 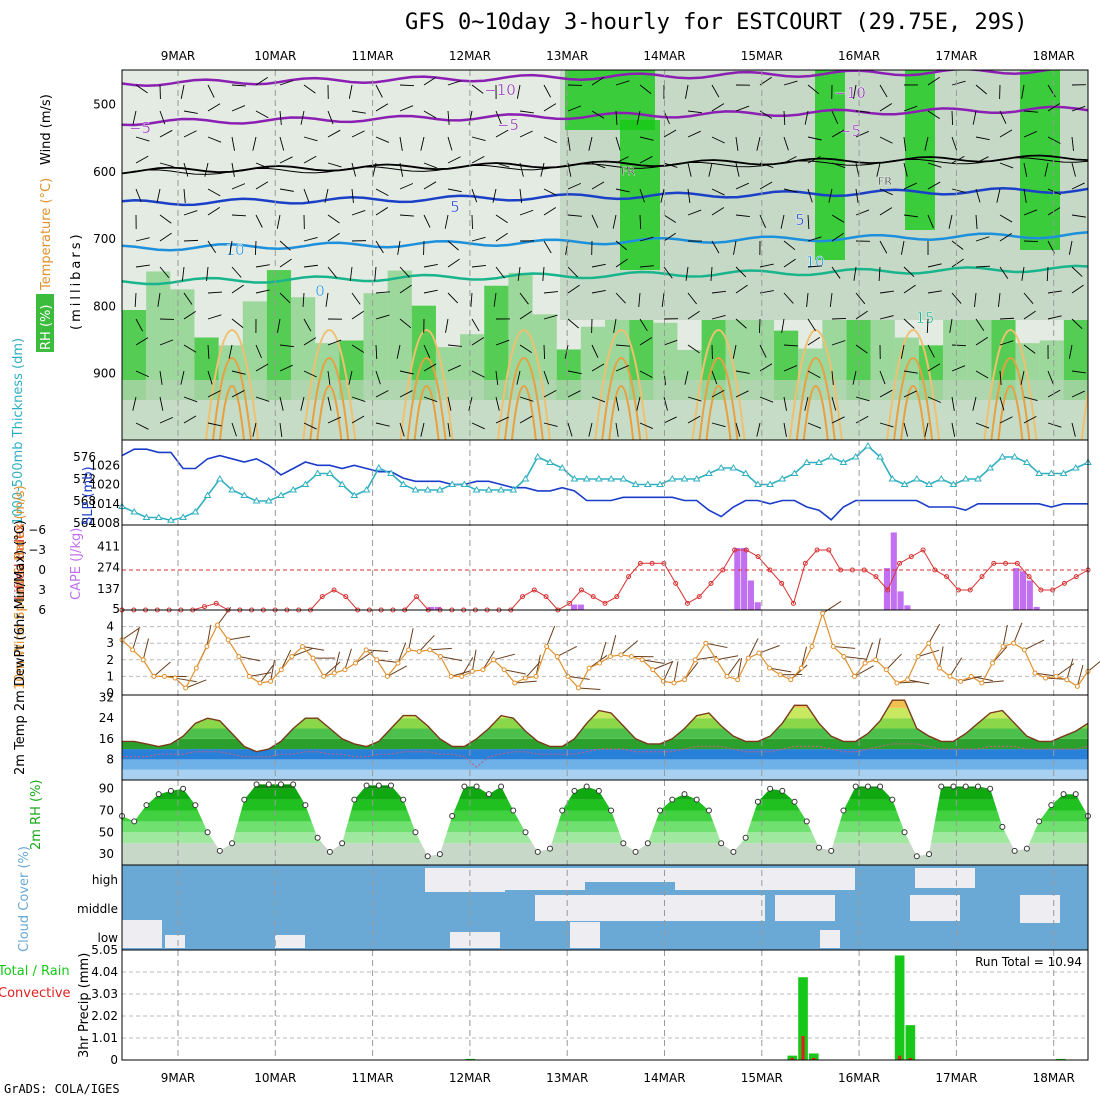 I want to click on cape-label: CAPE (J/kg), so click(x=76, y=564).